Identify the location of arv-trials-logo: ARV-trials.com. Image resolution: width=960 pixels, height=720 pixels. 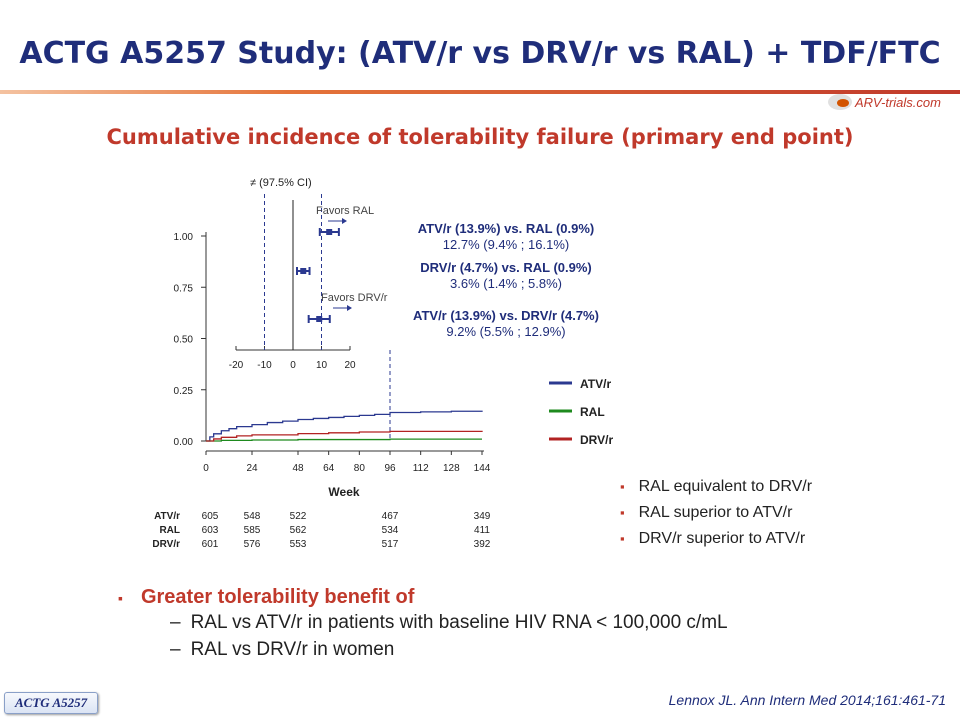
(884, 102).